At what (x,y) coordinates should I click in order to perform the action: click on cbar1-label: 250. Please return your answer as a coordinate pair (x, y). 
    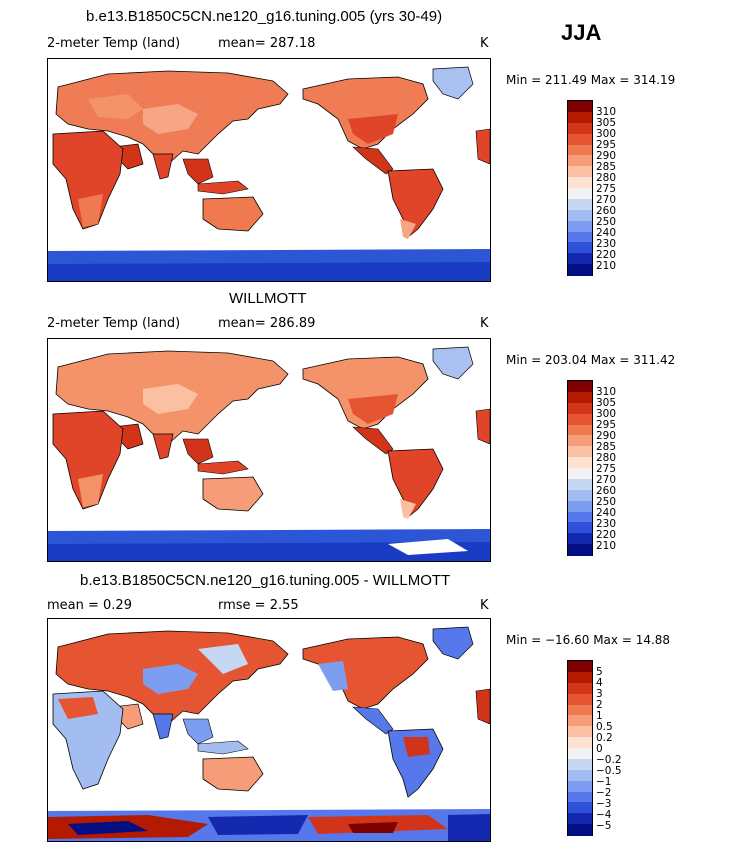
    Looking at the image, I should click on (606, 222).